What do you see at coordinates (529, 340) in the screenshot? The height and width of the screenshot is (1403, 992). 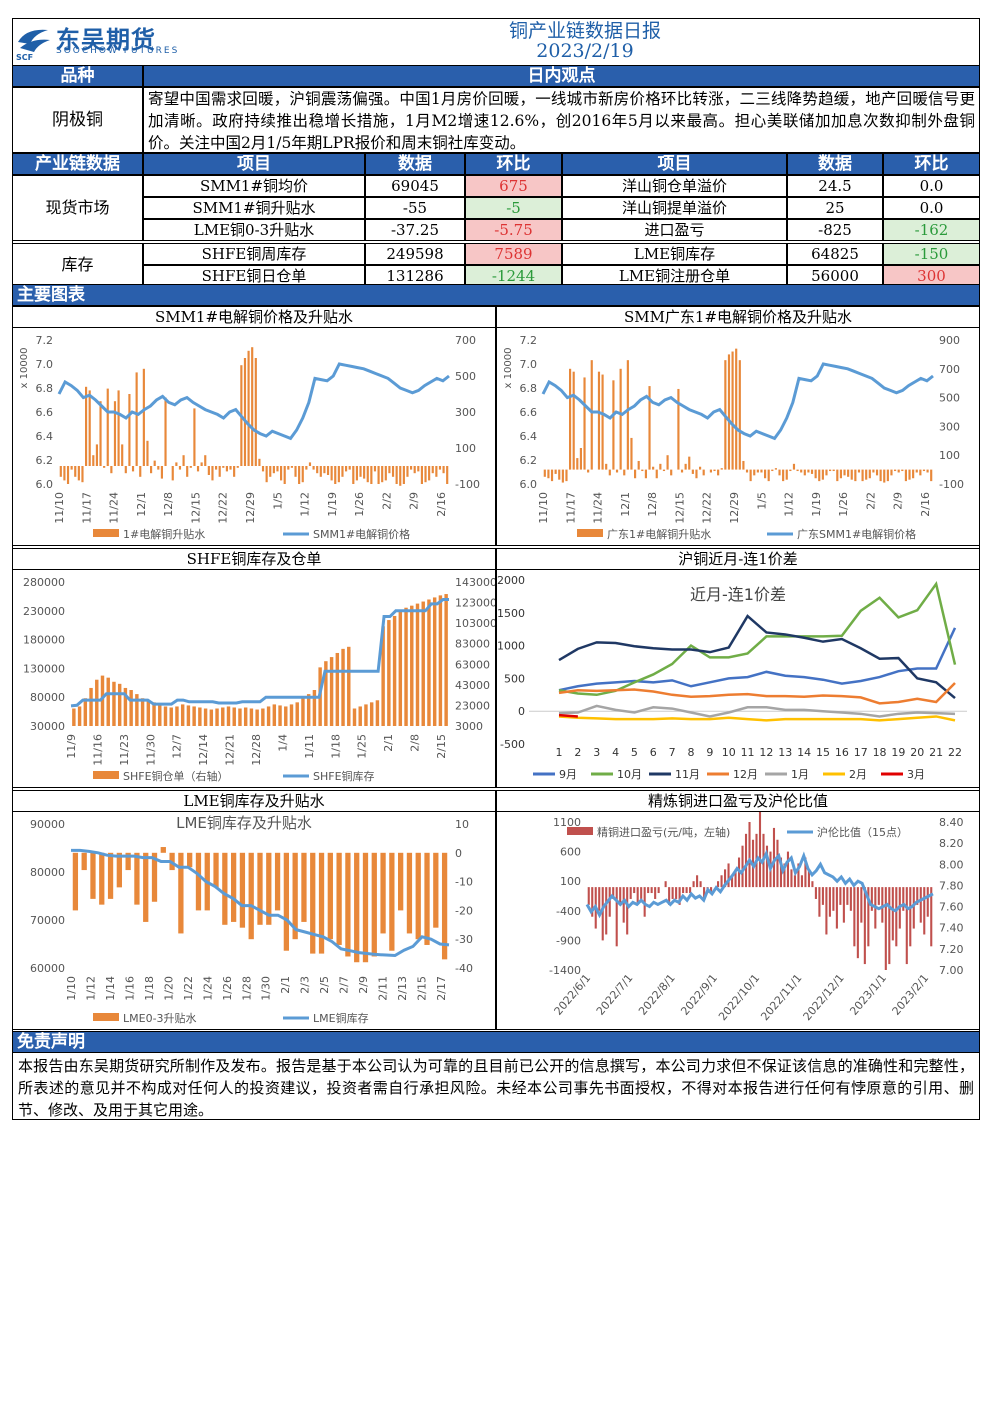 I see `left-tick-label: 7.2` at bounding box center [529, 340].